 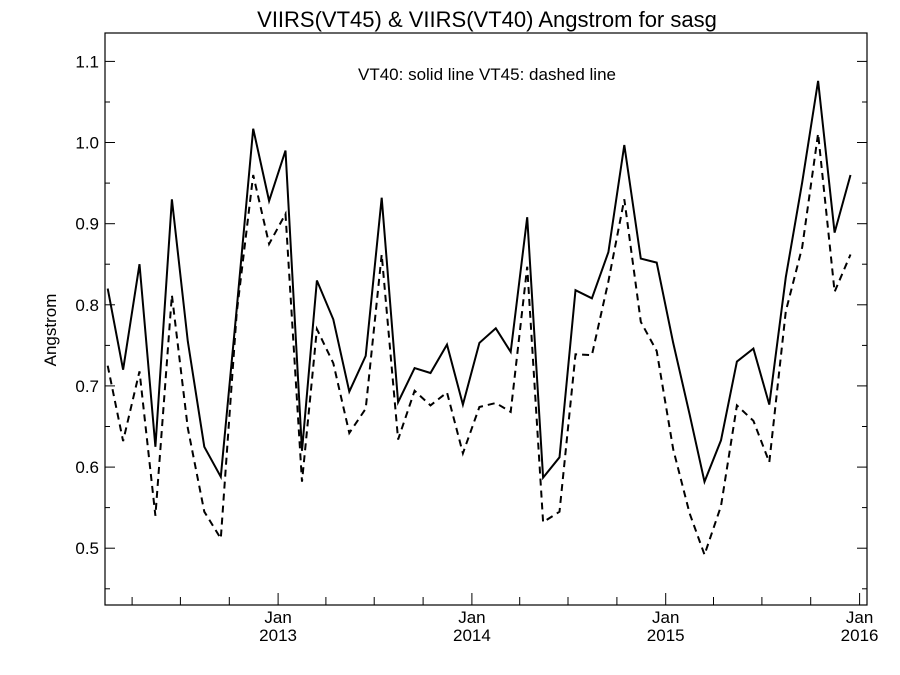 What do you see at coordinates (87, 467) in the screenshot?
I see `y-tick-label: 0.6` at bounding box center [87, 467].